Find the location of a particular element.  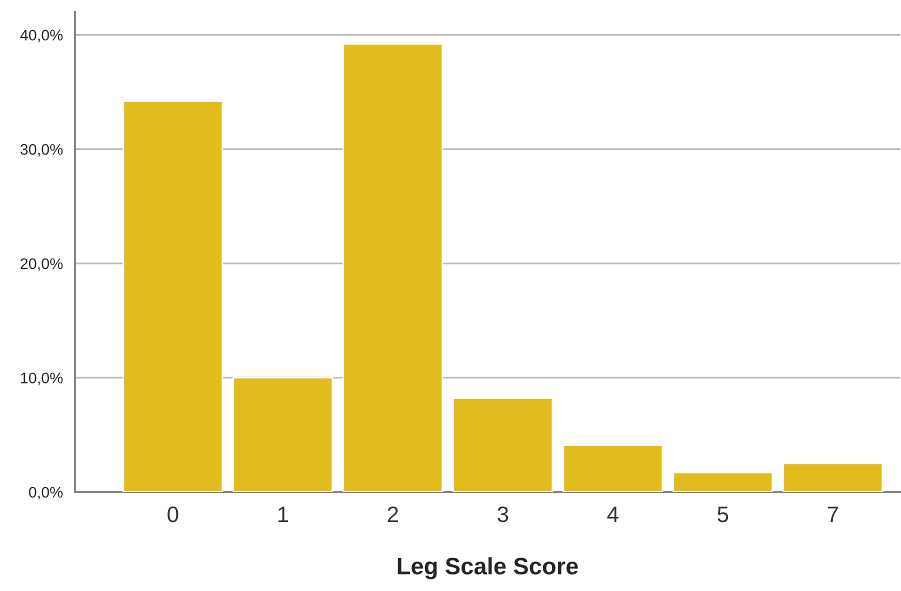

x-tick-label: 3 is located at coordinates (503, 514).